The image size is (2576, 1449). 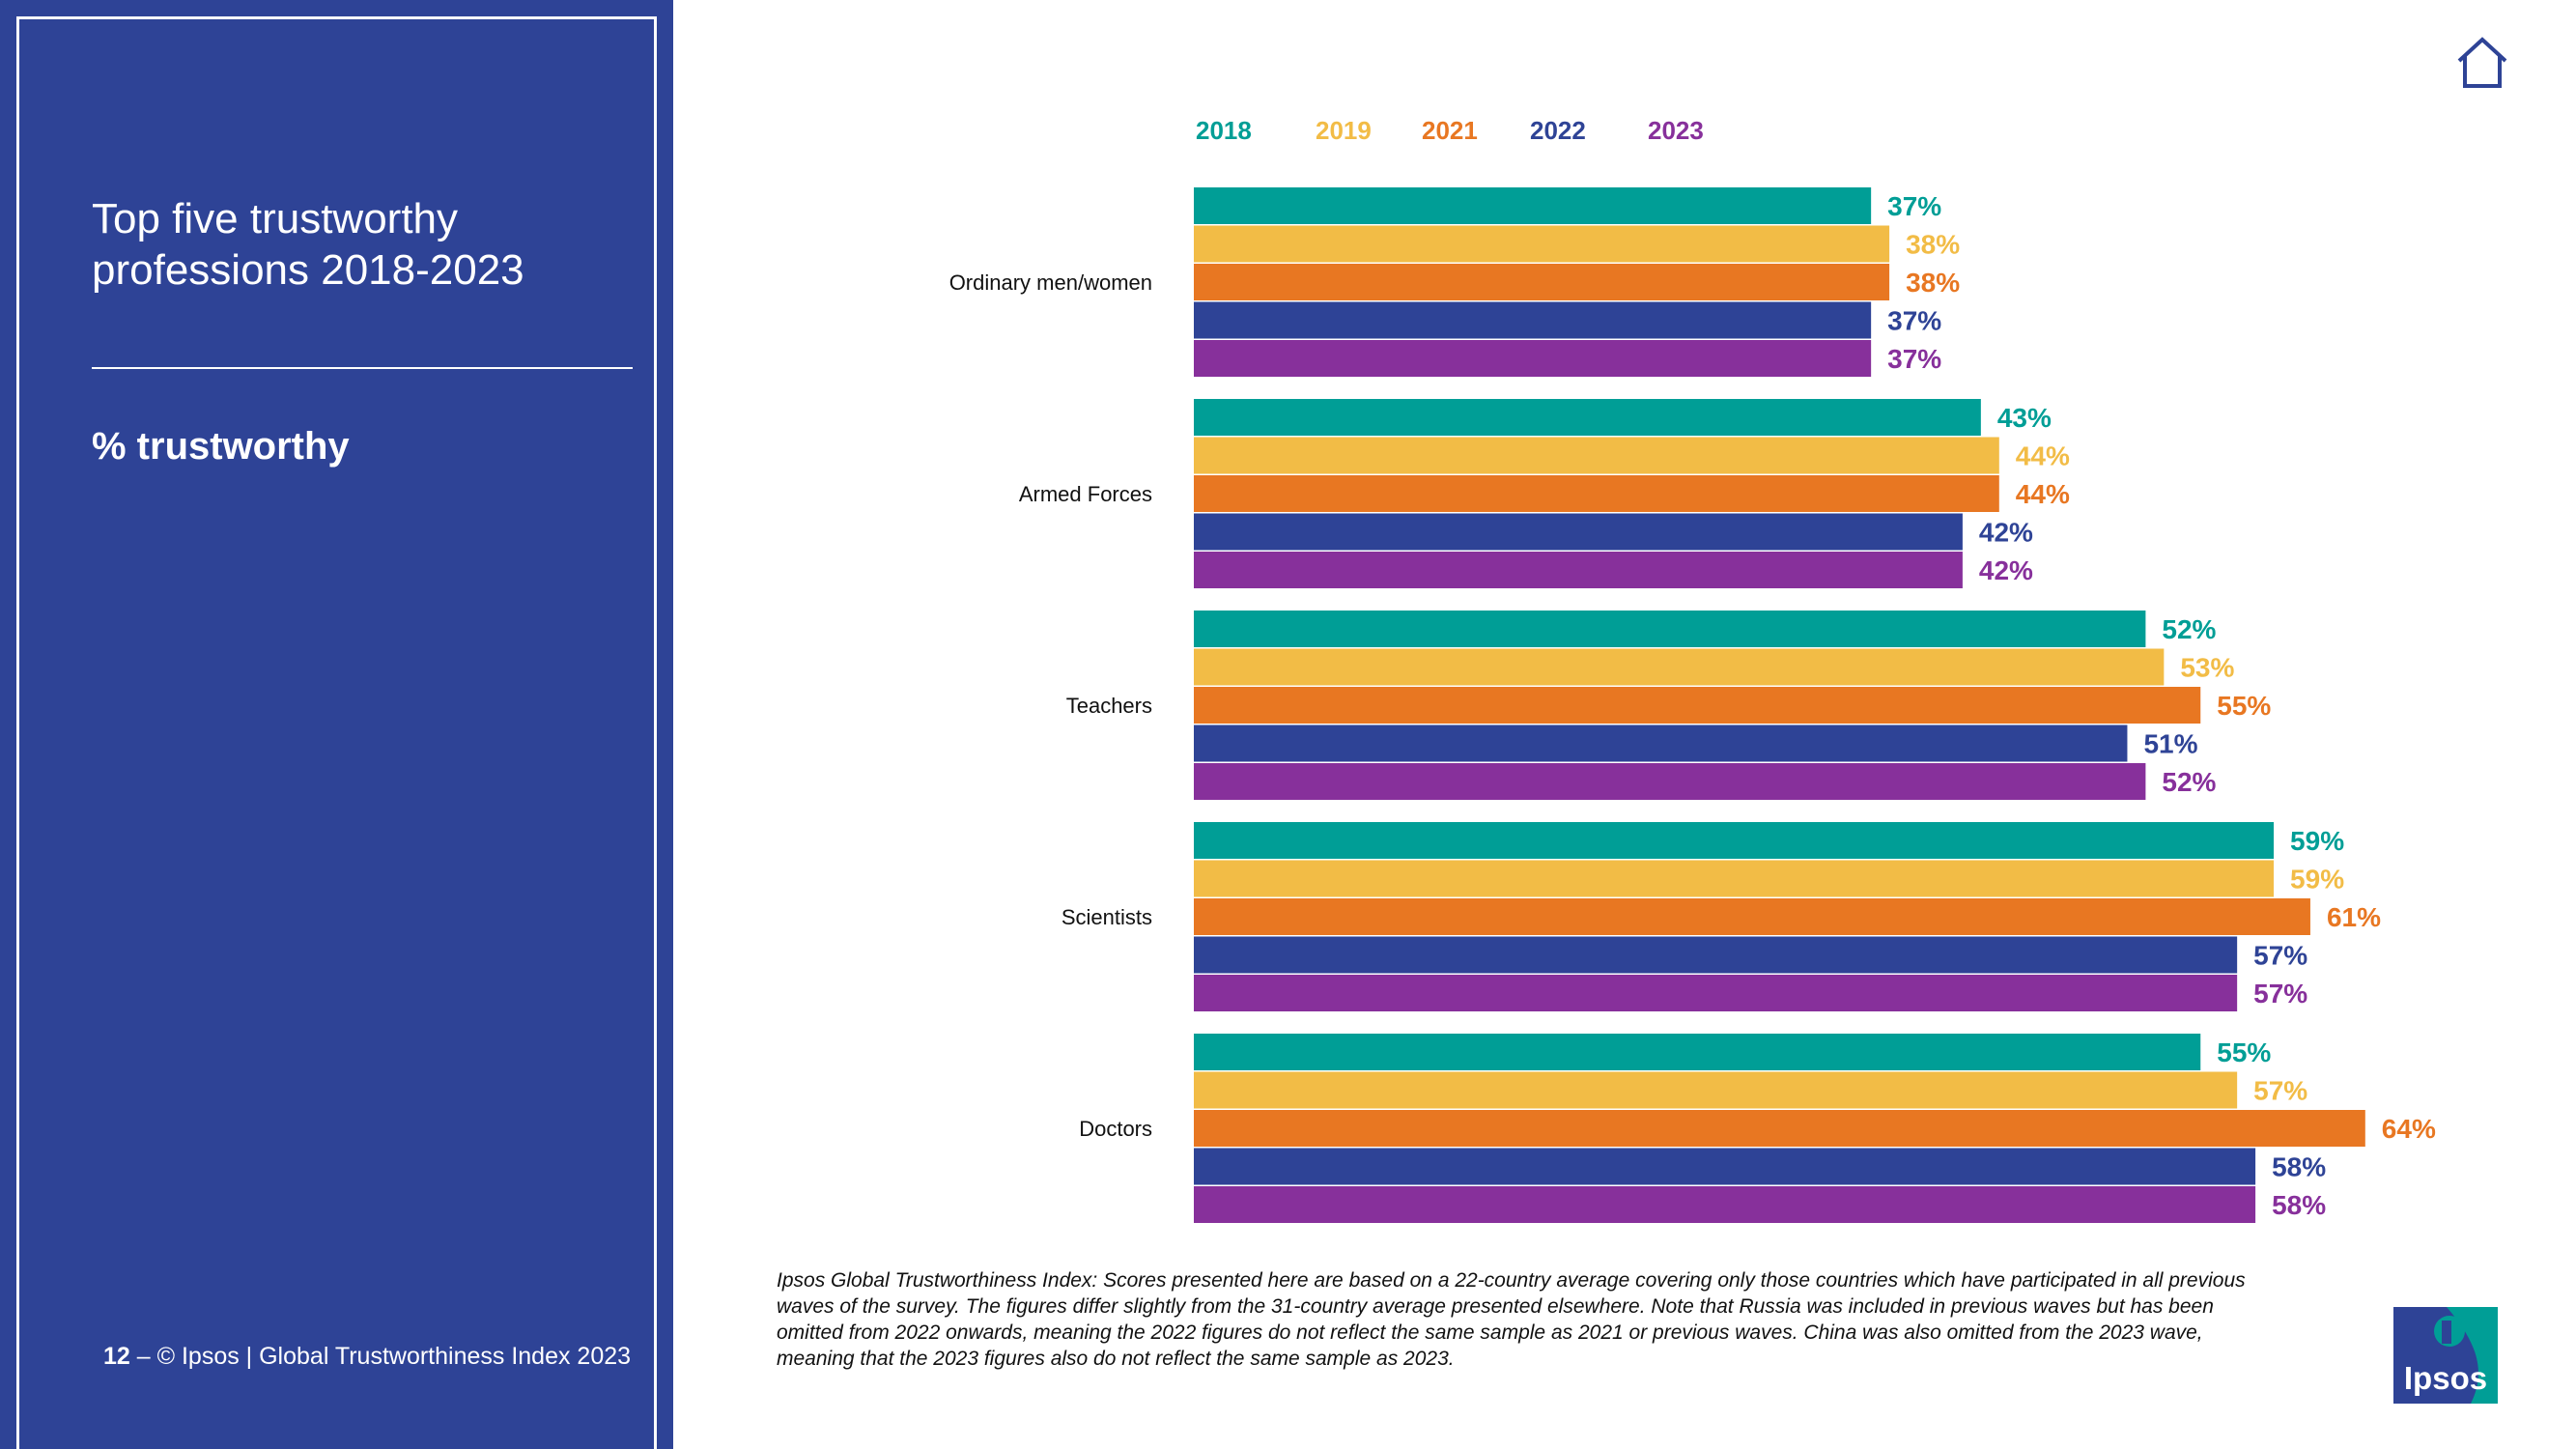 I want to click on ipsos-logo, so click(x=2445, y=1355).